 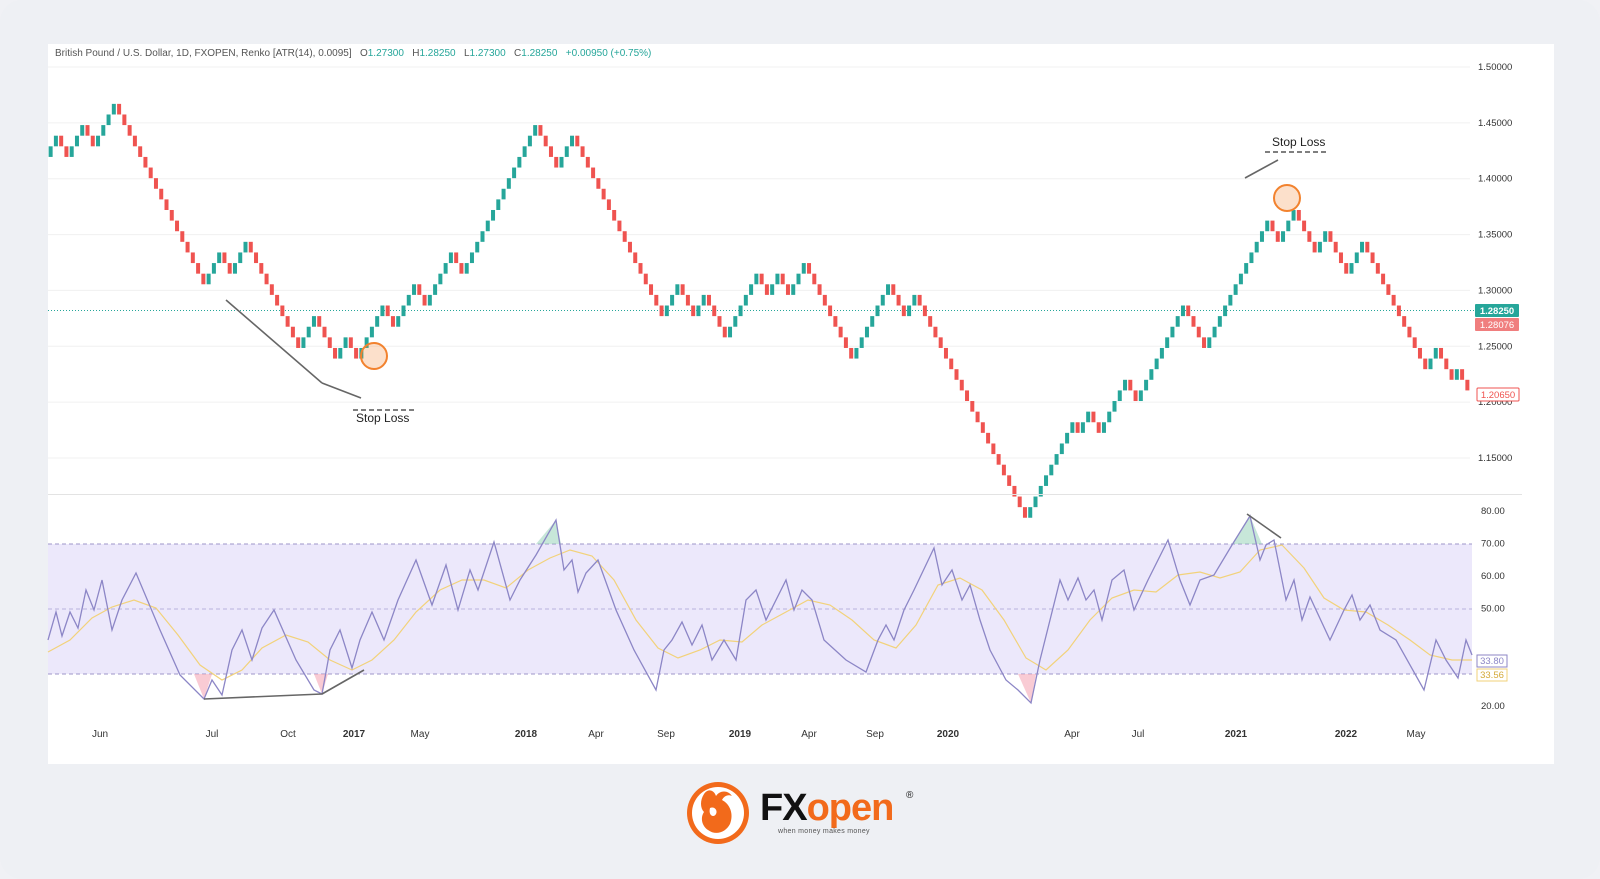 What do you see at coordinates (487, 53) in the screenshot?
I see `low-value: 1.27300` at bounding box center [487, 53].